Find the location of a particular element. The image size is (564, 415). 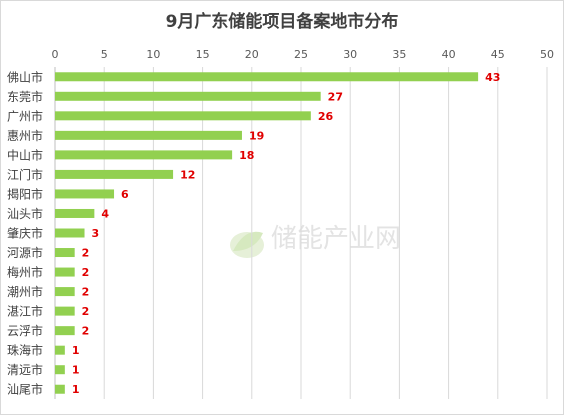

data-label: 4 is located at coordinates (105, 213).